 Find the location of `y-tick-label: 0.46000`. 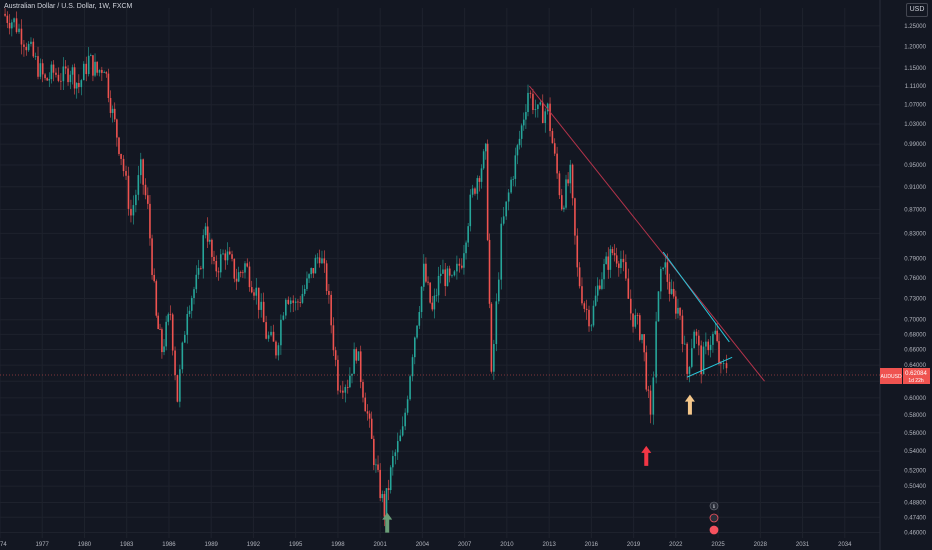

y-tick-label: 0.46000 is located at coordinates (915, 533).